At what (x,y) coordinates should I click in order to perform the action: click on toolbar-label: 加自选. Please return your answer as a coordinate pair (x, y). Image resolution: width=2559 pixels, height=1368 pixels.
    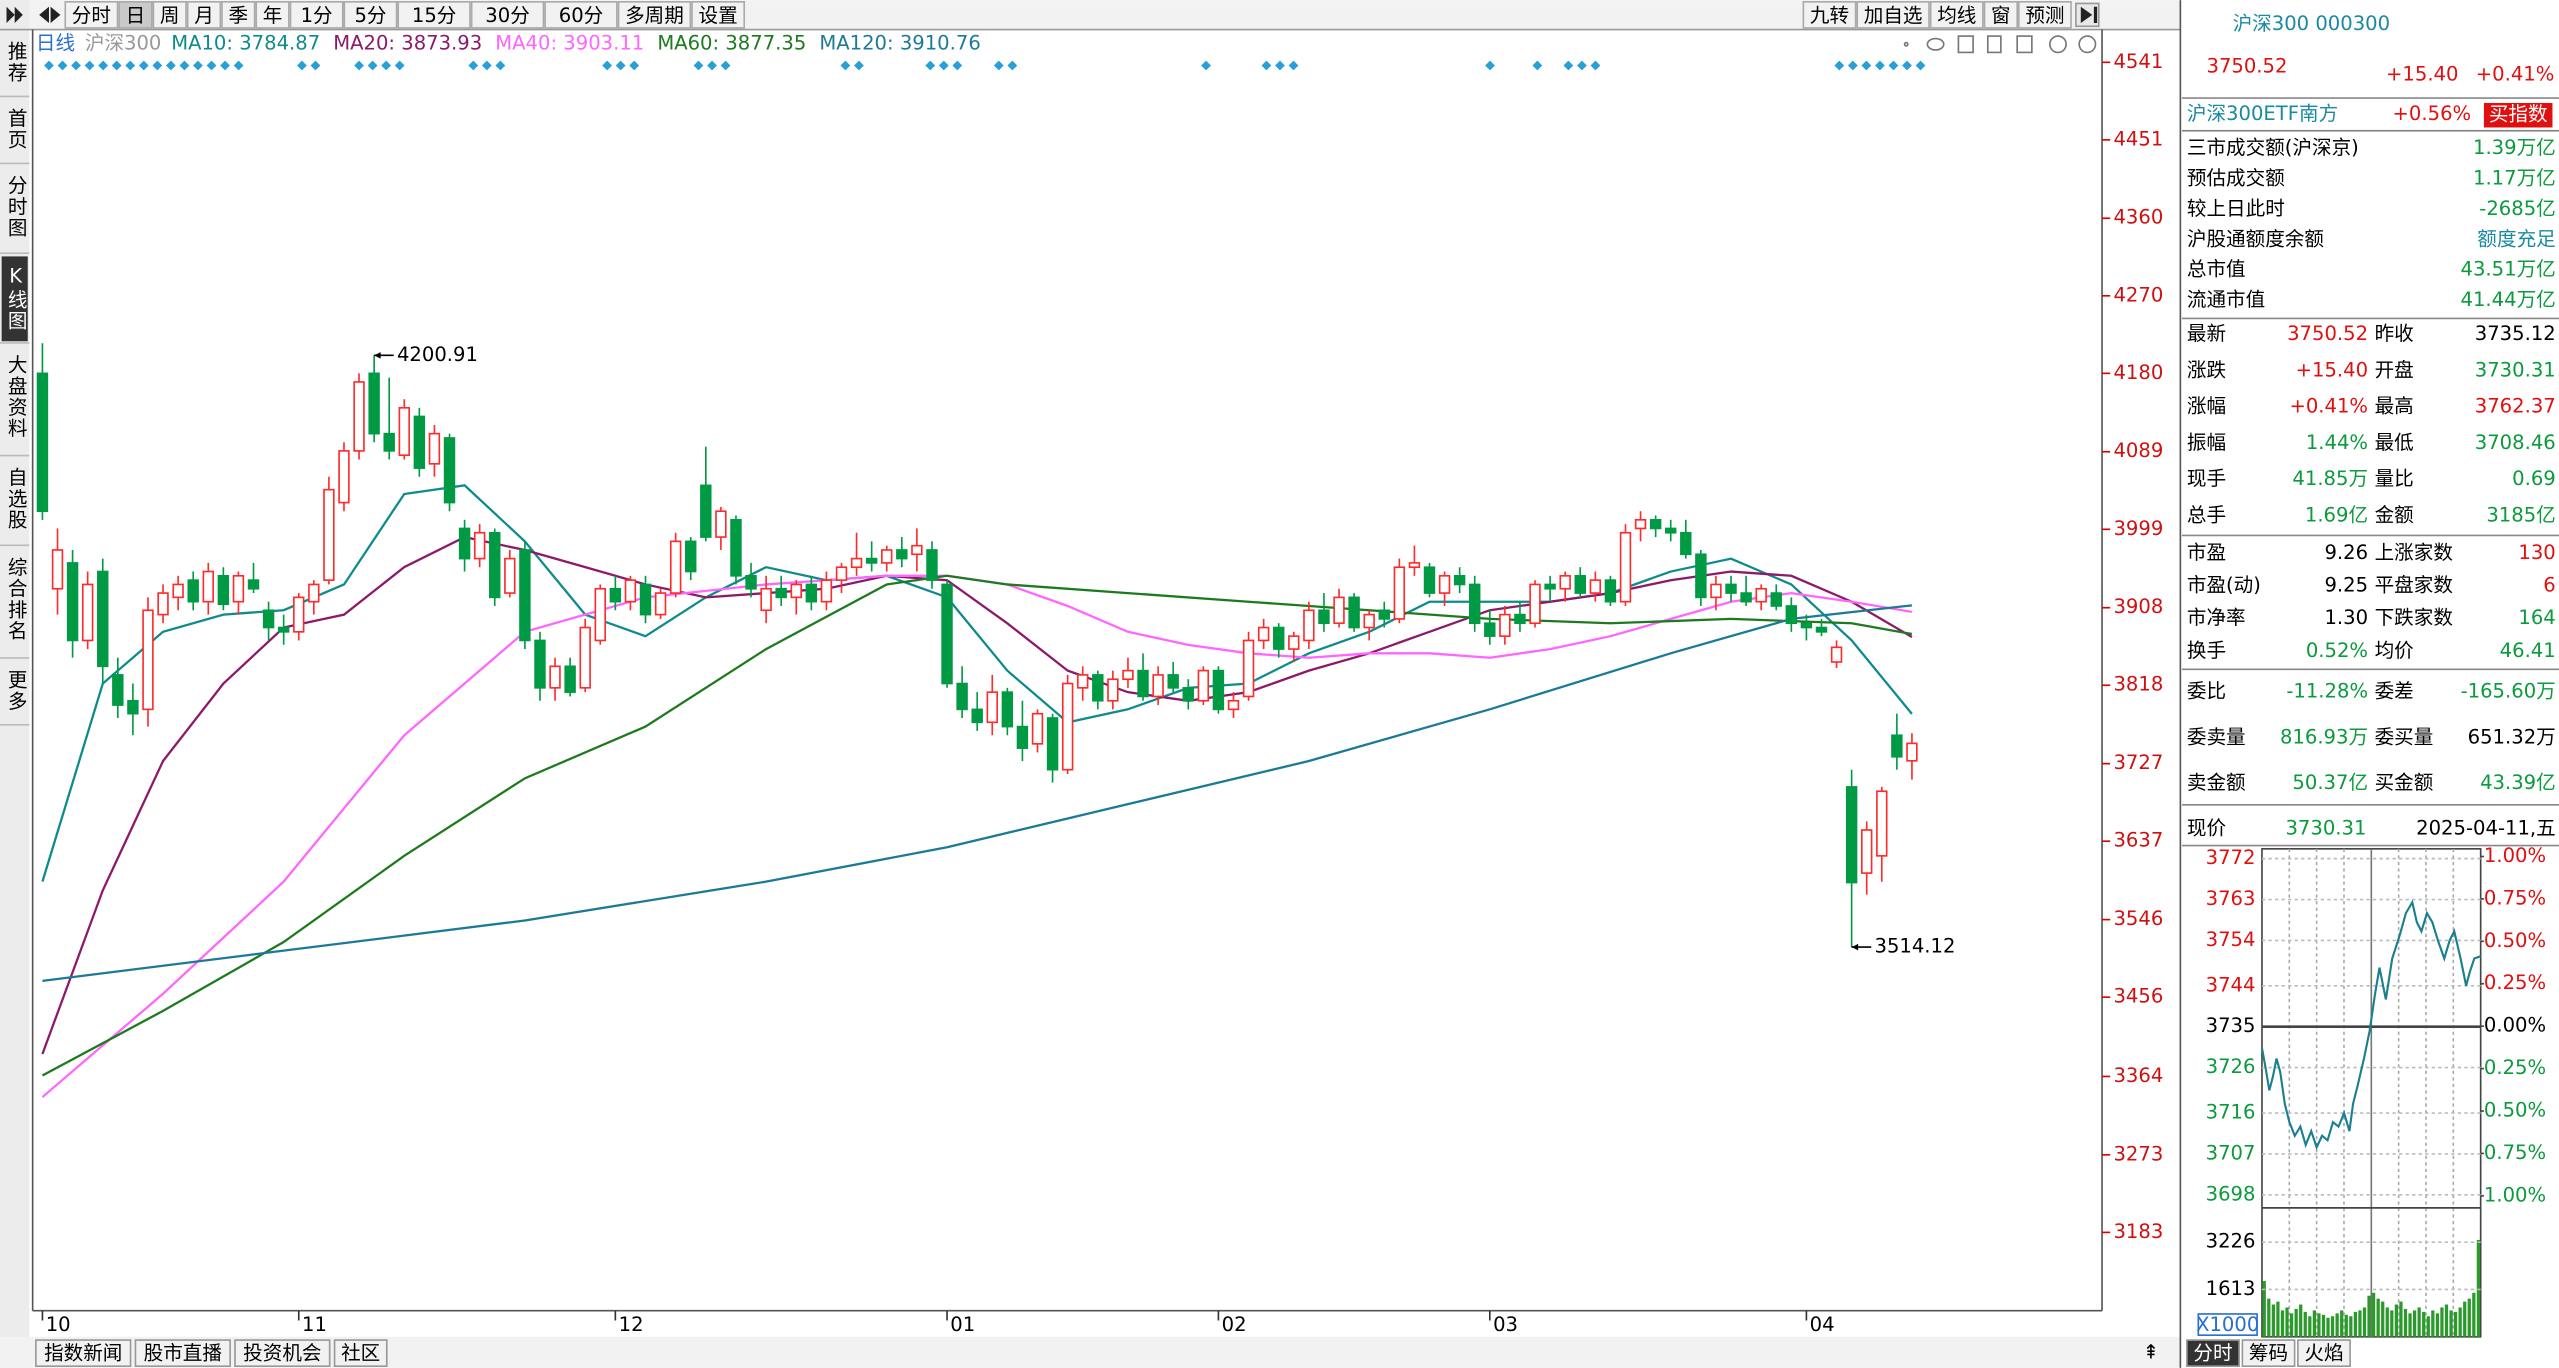
    Looking at the image, I should click on (1893, 15).